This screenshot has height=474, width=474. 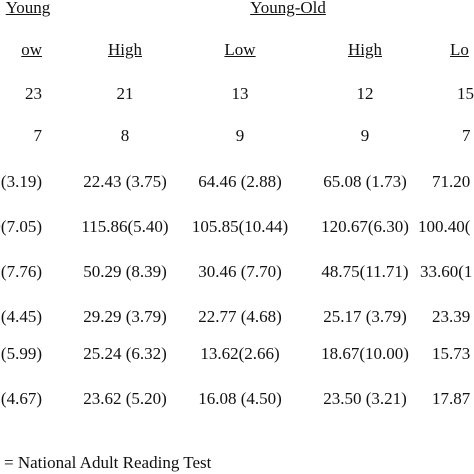 What do you see at coordinates (453, 181) in the screenshot?
I see `table-cell: 71.20 (` at bounding box center [453, 181].